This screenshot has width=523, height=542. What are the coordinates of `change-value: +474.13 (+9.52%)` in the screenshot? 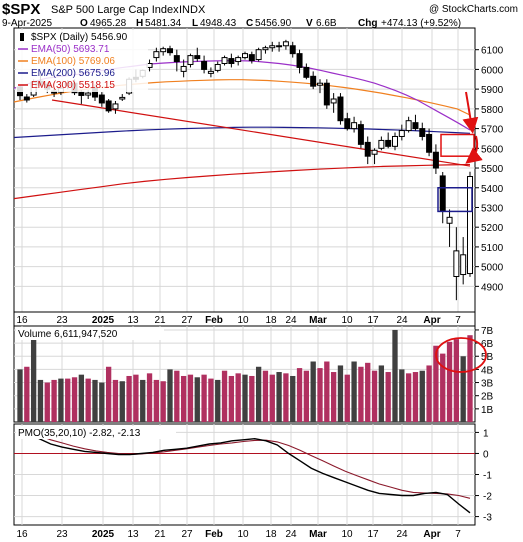 It's located at (421, 23).